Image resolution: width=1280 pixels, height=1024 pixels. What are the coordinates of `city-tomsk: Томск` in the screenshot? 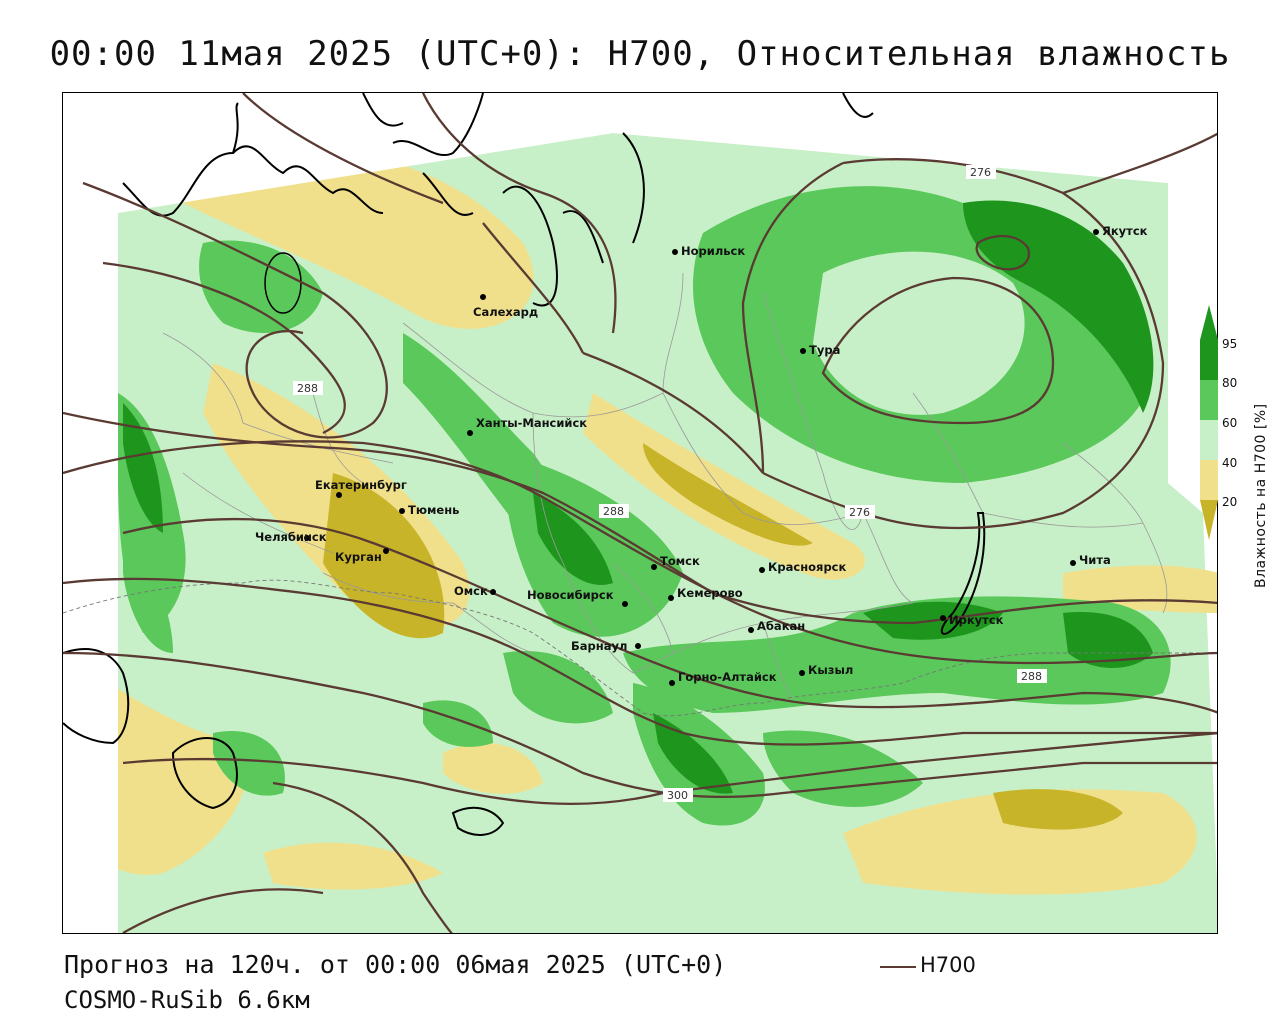 It's located at (675, 562).